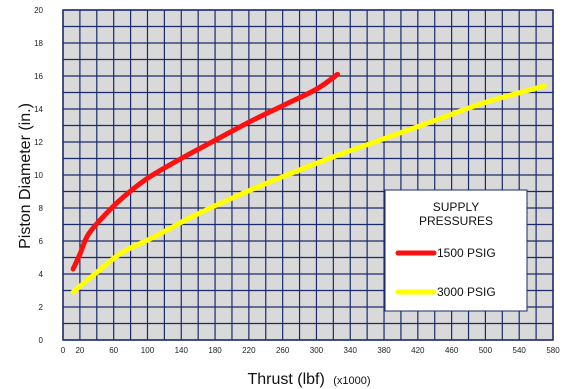 The height and width of the screenshot is (389, 575). I want to click on x-axis-label-group: Thrust (lbf) (x1000), so click(308, 379).